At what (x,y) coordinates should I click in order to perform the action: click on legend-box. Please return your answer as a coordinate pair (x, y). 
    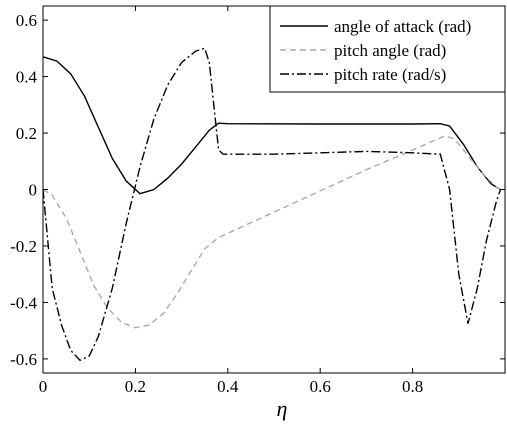
    Looking at the image, I should click on (387, 49).